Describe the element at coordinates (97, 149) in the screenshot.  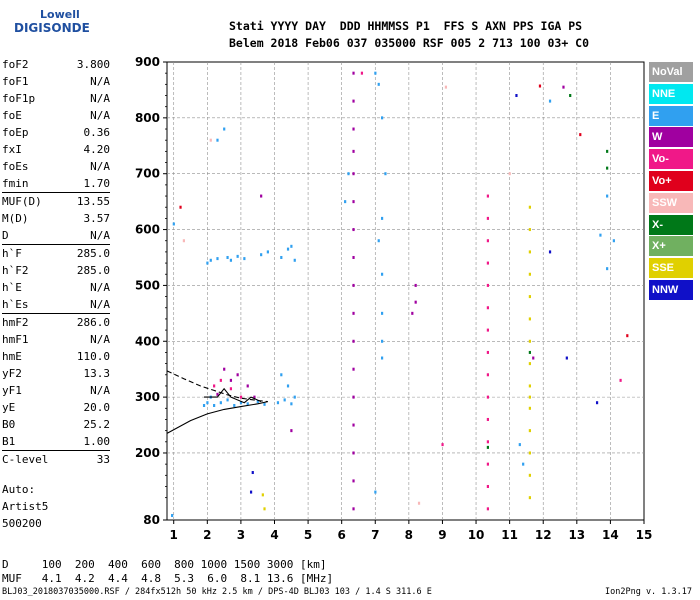
I see `param-value: 4.20` at that location.